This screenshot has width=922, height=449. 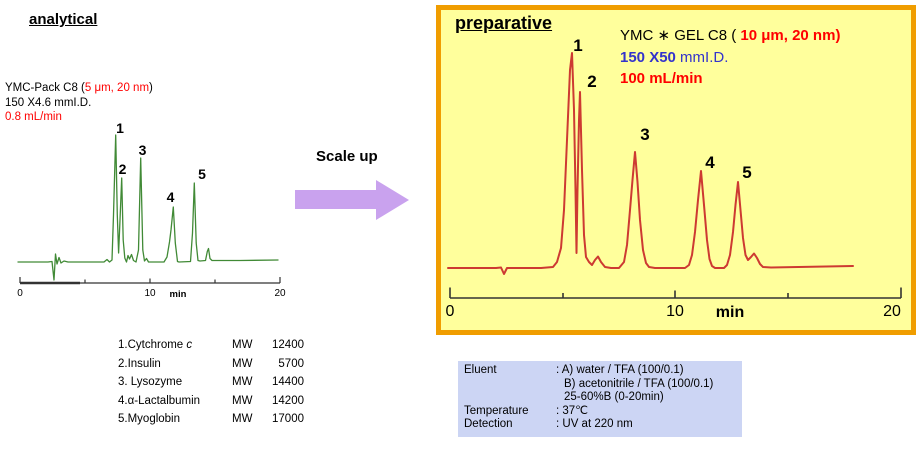 I want to click on preparative-dimensions-bold: 150 X50, so click(x=648, y=57).